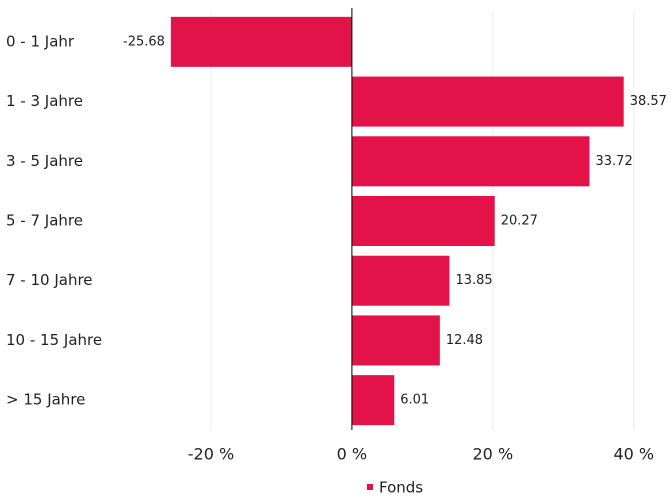 Image resolution: width=671 pixels, height=497 pixels. Describe the element at coordinates (44, 101) in the screenshot. I see `y-tick-label: 1 - 3 Jahre` at that location.